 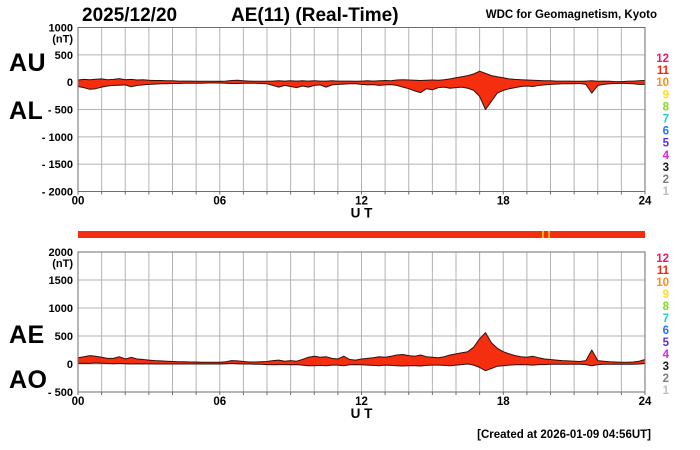 I want to click on y-tick-label: 2000, so click(x=61, y=253).